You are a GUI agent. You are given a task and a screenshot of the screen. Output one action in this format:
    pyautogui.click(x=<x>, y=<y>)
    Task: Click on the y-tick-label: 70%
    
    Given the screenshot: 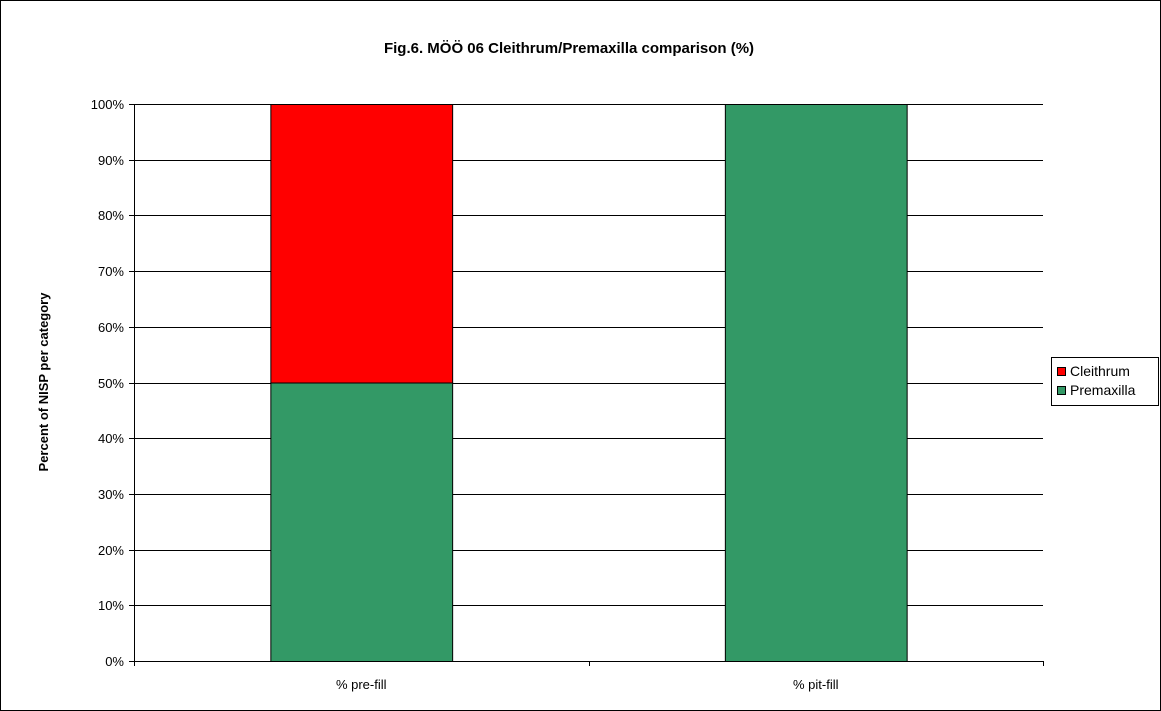 What is the action you would take?
    pyautogui.click(x=111, y=271)
    